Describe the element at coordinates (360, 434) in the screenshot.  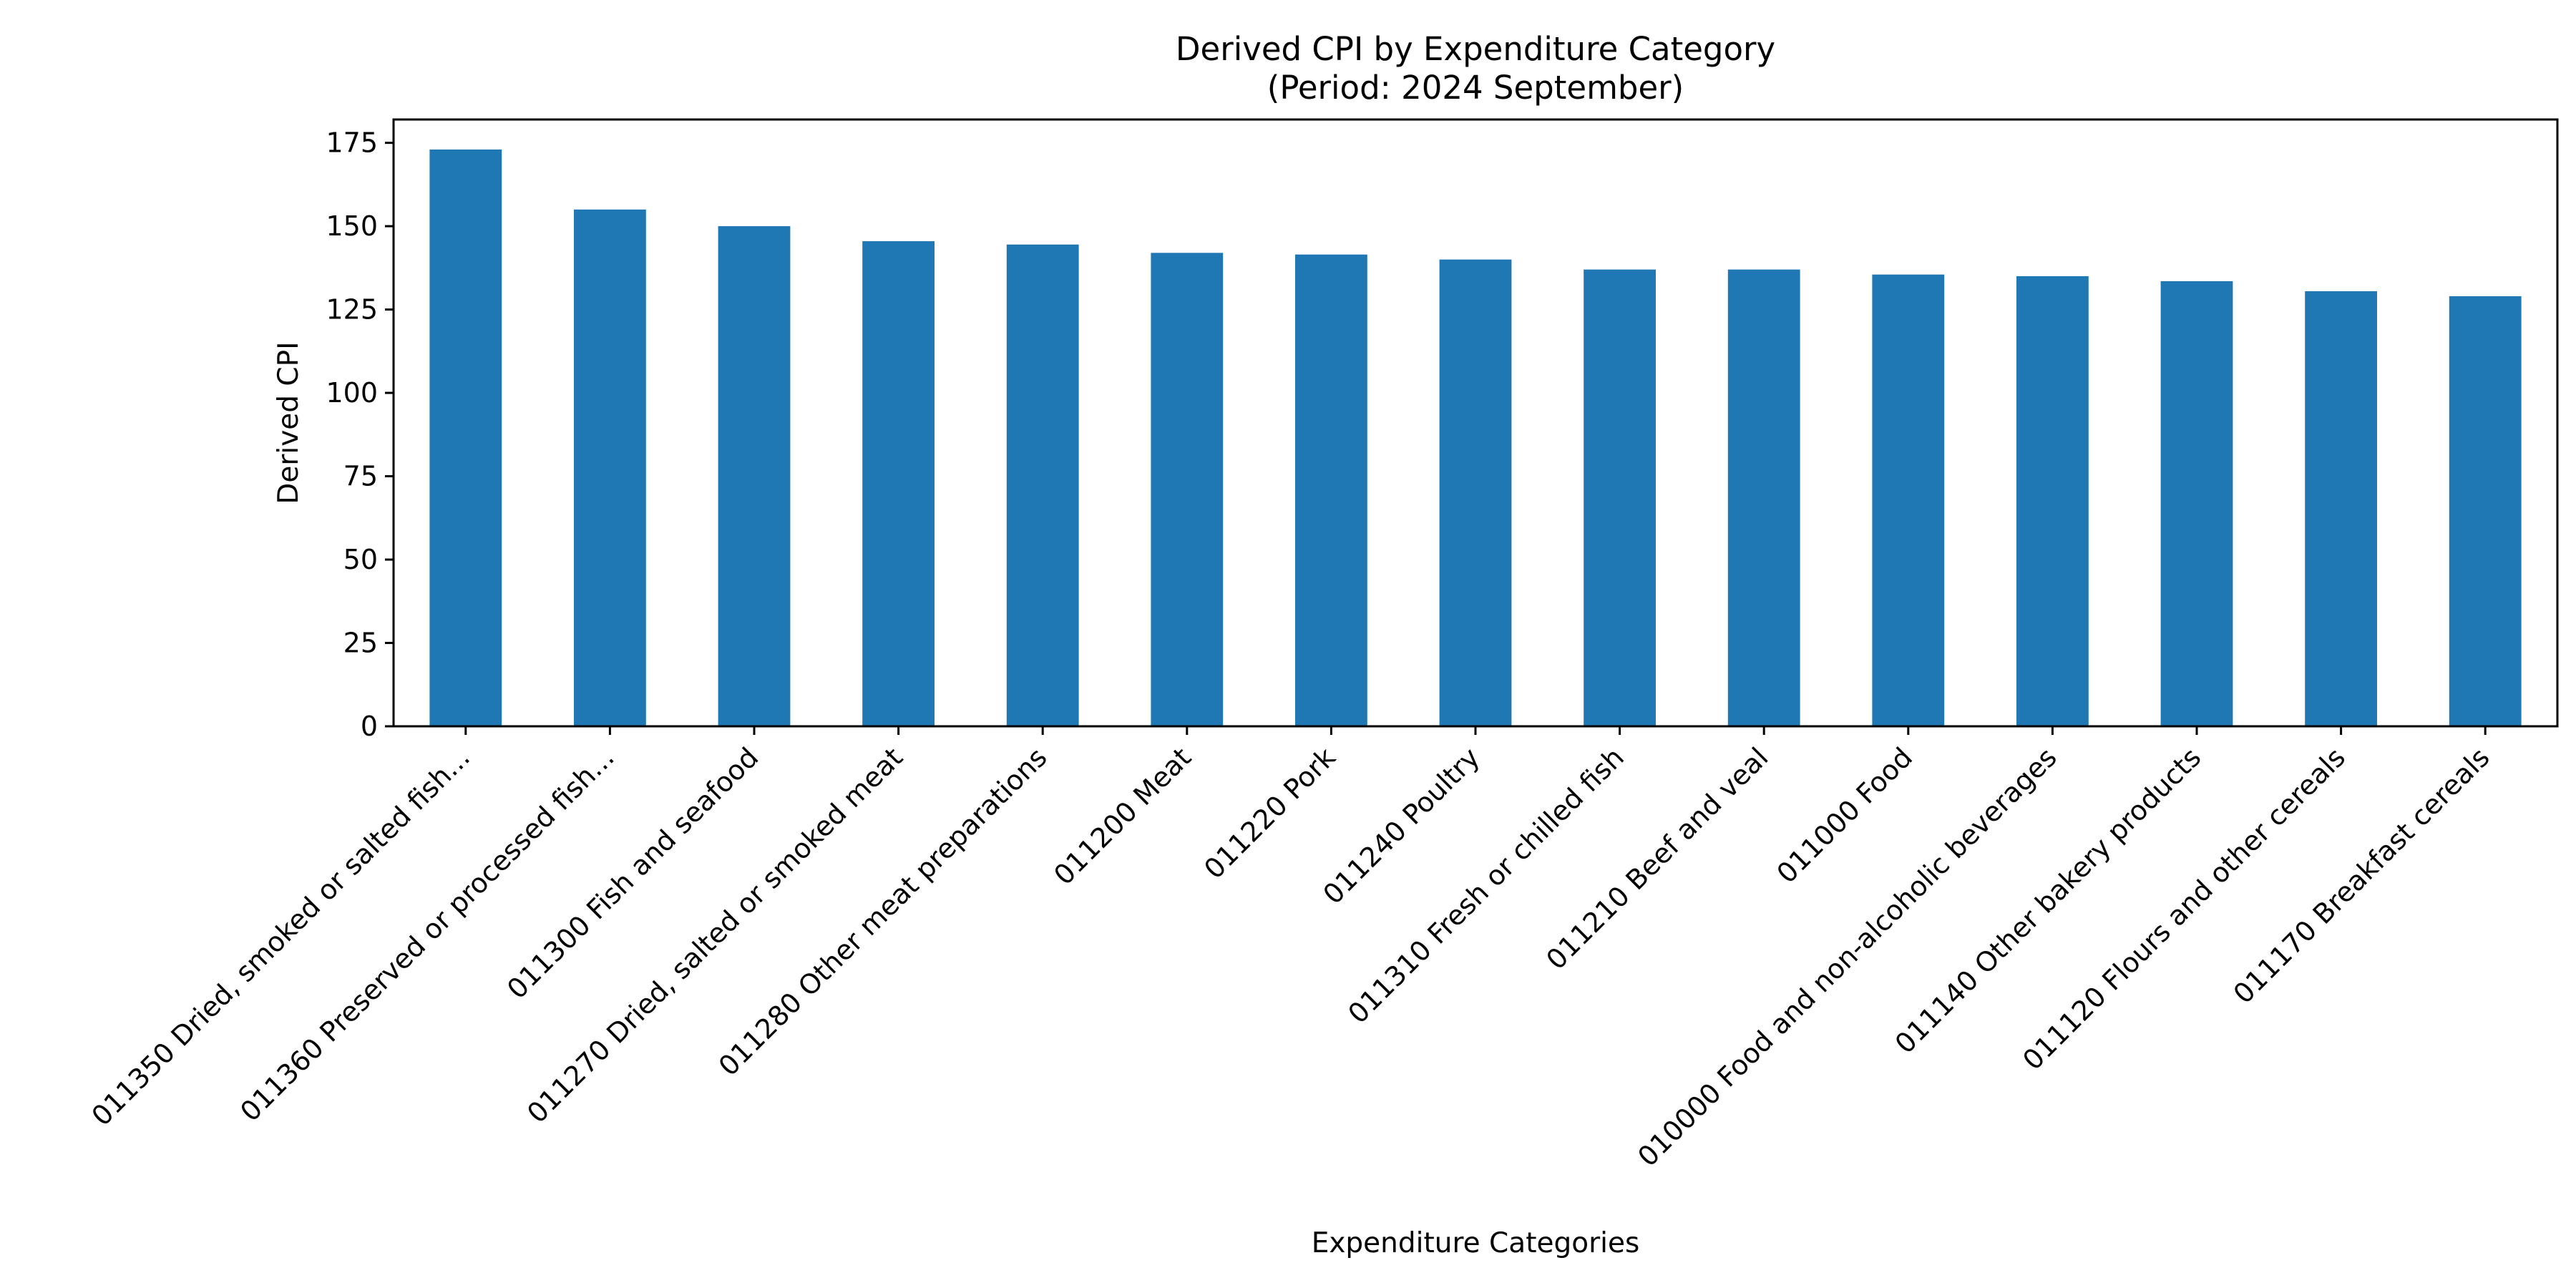
I see `y-axis: 0 25 50 75 100 125 150 175` at that location.